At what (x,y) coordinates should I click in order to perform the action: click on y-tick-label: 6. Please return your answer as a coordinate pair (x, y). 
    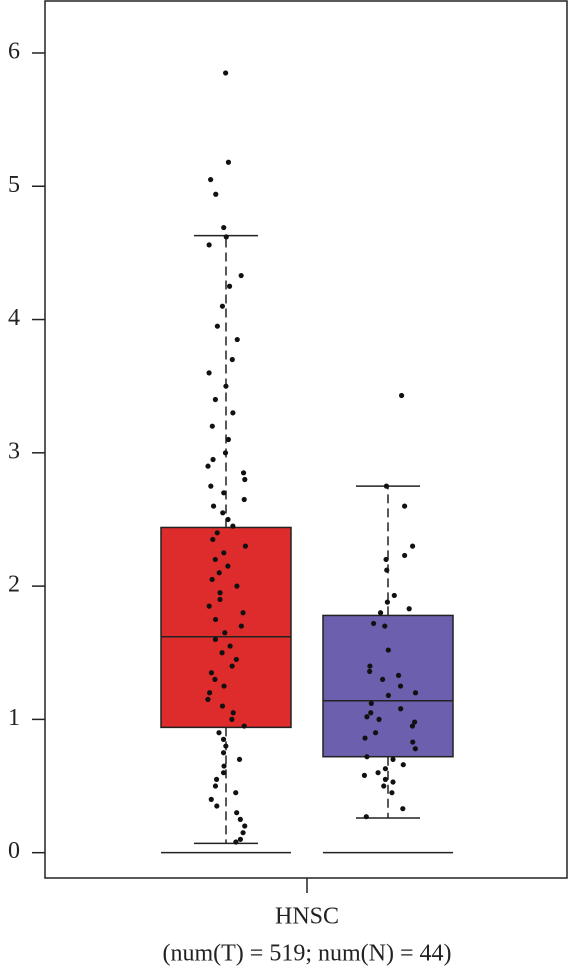
    Looking at the image, I should click on (14, 51).